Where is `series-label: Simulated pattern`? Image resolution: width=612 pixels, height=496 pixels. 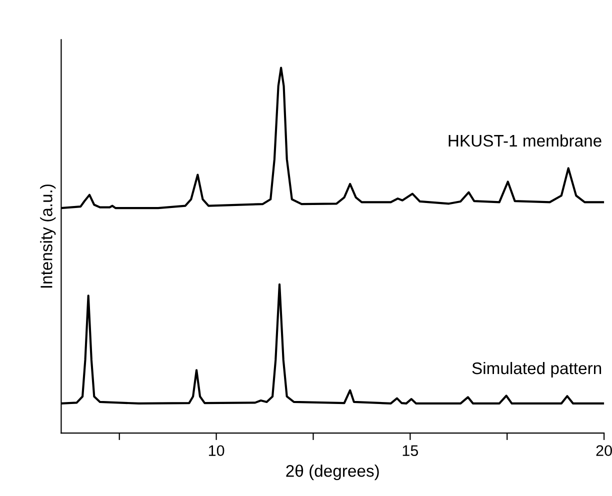
series-label: Simulated pattern is located at coordinates (537, 370).